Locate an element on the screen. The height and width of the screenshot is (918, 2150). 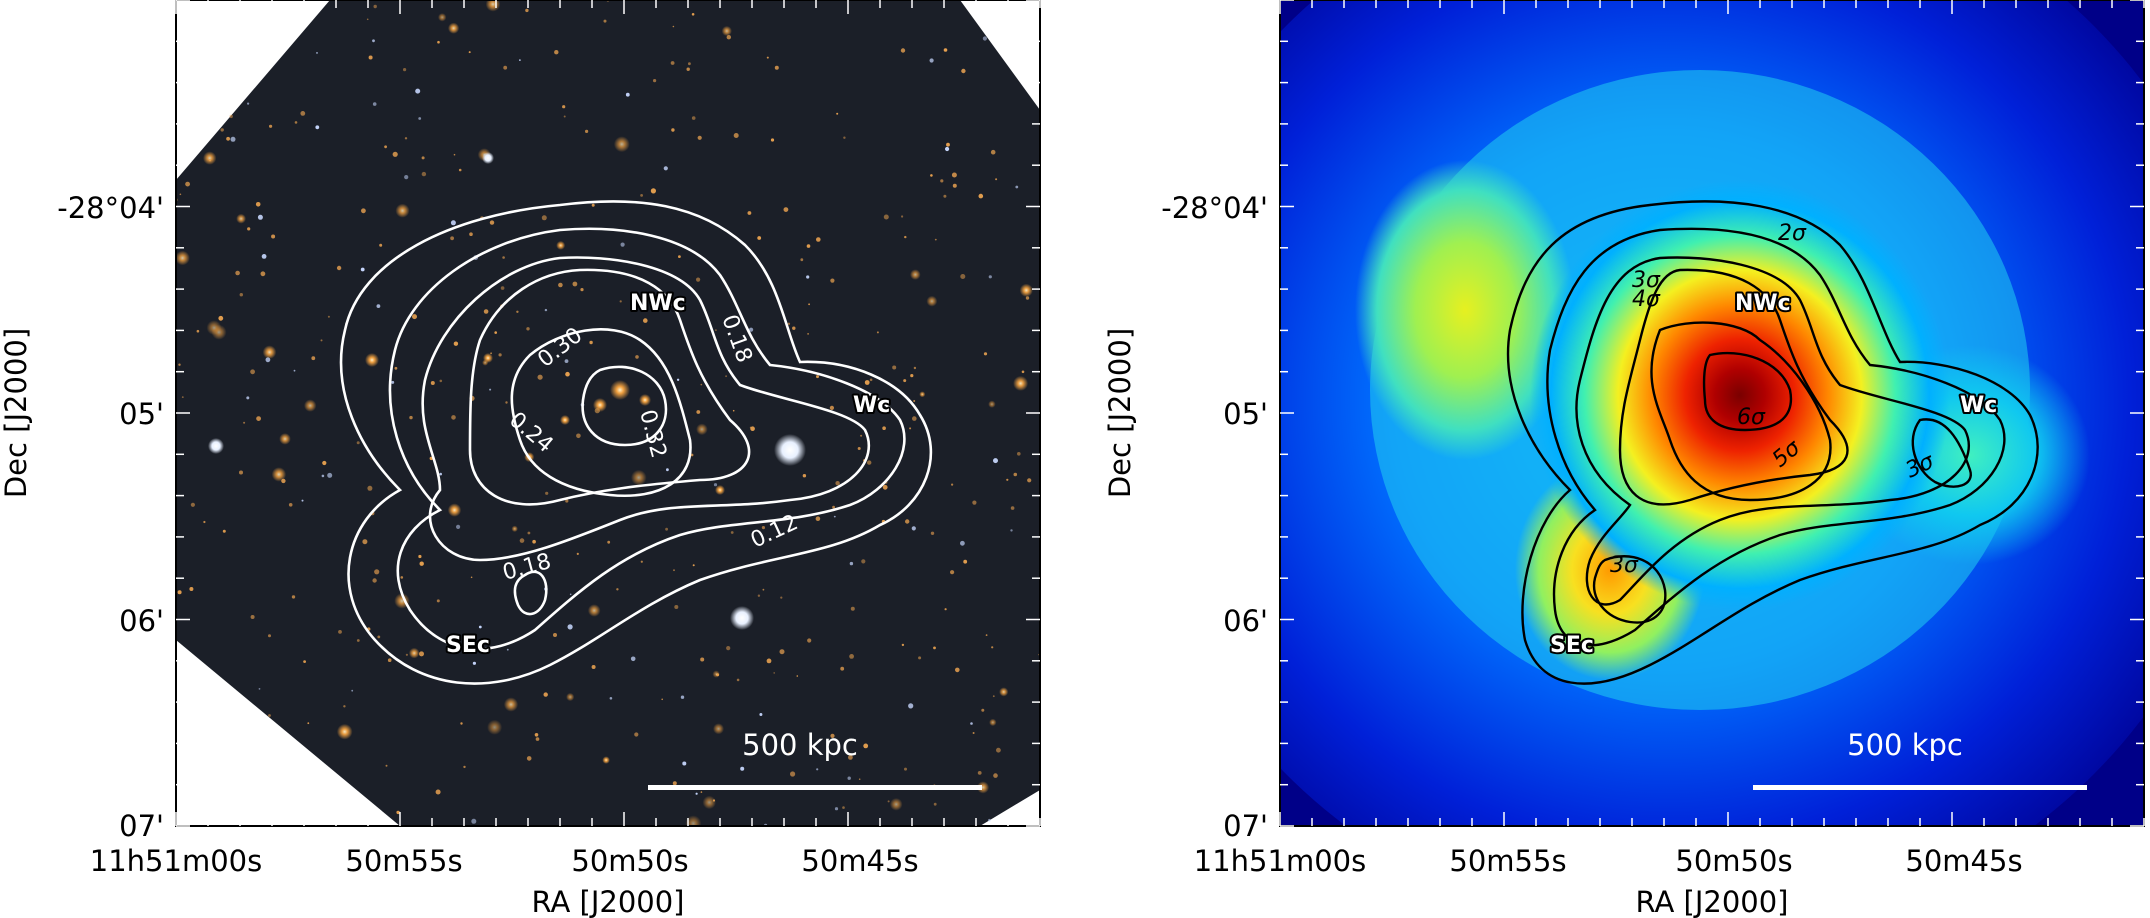
y-tick-label: 05' is located at coordinates (1245, 414).